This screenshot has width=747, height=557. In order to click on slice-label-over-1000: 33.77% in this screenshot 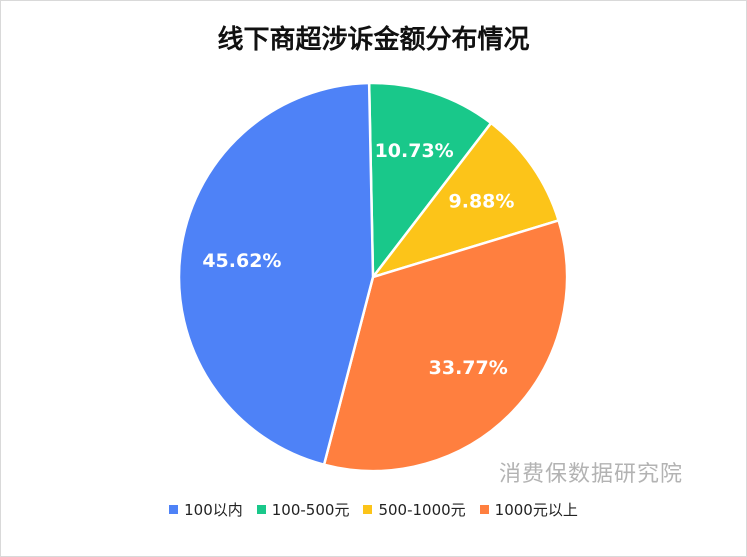, I will do `click(468, 368)`.